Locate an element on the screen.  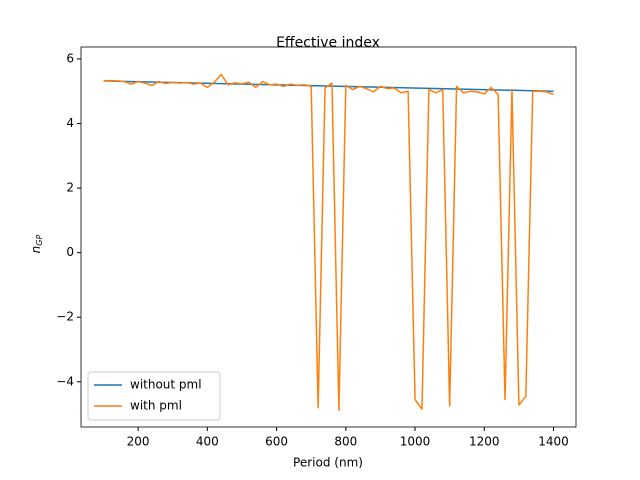
y-tick-label: 4 is located at coordinates (70, 123).